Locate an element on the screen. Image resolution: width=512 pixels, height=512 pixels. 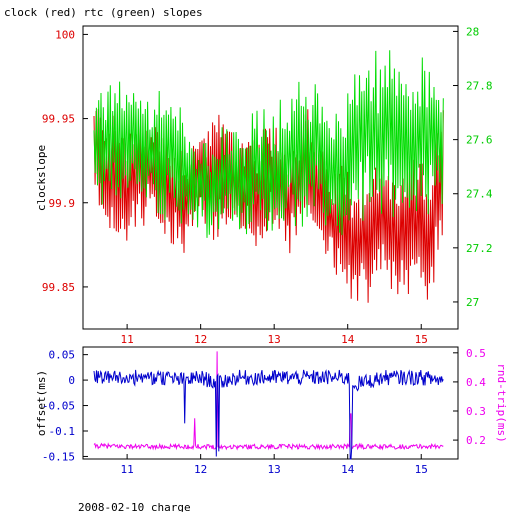
chart-title: clock (red) rtc (green) slopes is located at coordinates (103, 12).